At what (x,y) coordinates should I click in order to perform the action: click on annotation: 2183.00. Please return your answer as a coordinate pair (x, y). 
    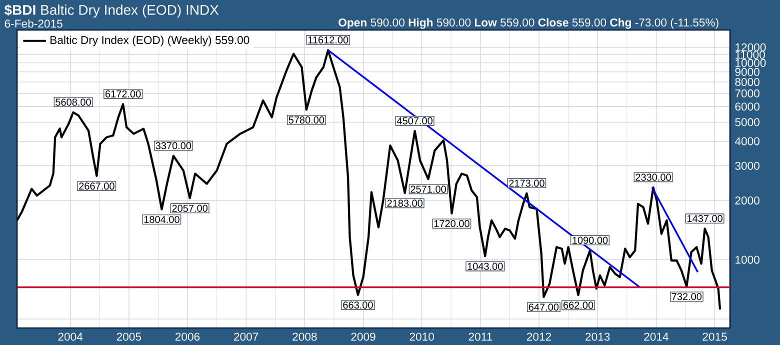
    Looking at the image, I should click on (405, 203).